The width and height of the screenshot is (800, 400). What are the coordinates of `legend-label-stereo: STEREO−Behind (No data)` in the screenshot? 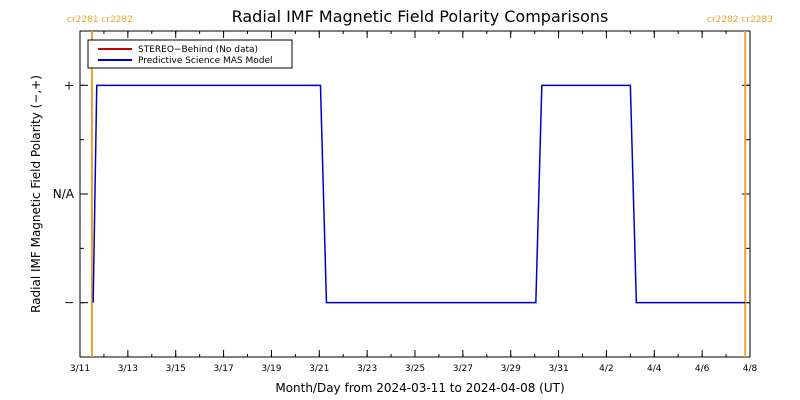 It's located at (198, 50).